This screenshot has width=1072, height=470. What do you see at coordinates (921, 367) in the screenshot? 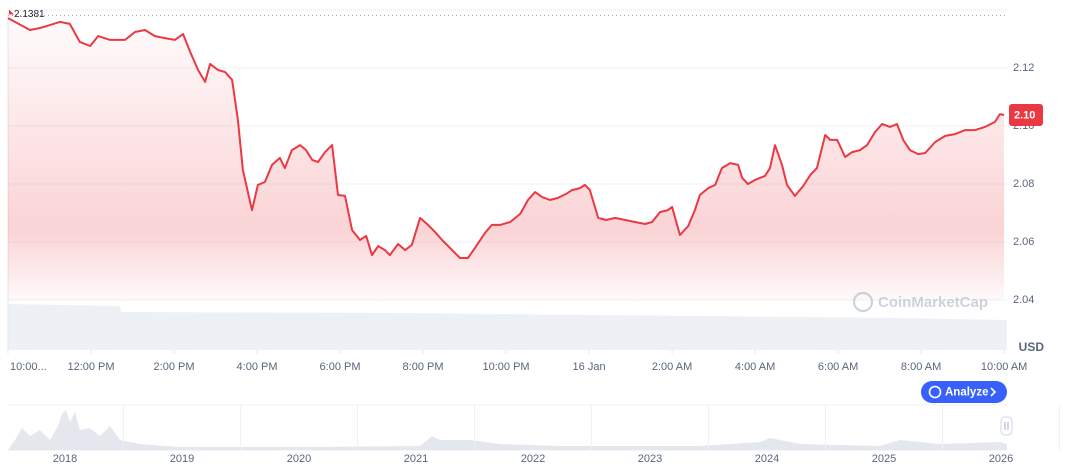
I see `x-tick-label: 8:00 AM` at bounding box center [921, 367].